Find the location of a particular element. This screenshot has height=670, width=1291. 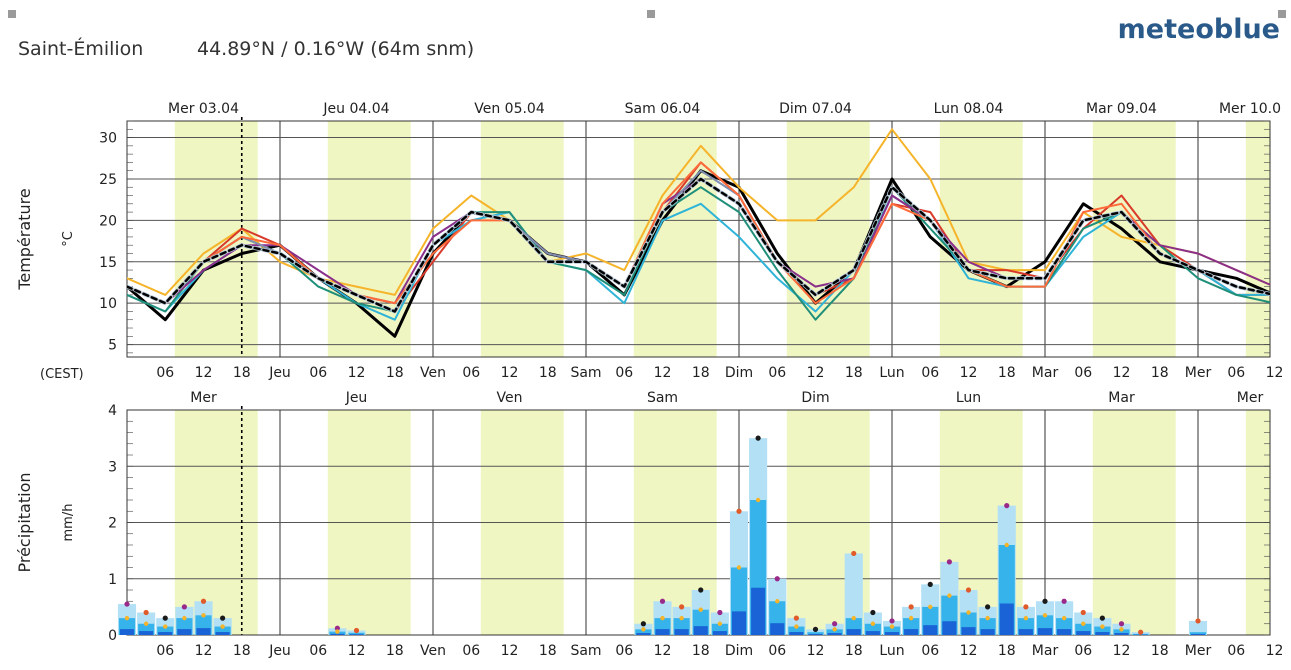

y-tick-label: 2 is located at coordinates (112, 524).